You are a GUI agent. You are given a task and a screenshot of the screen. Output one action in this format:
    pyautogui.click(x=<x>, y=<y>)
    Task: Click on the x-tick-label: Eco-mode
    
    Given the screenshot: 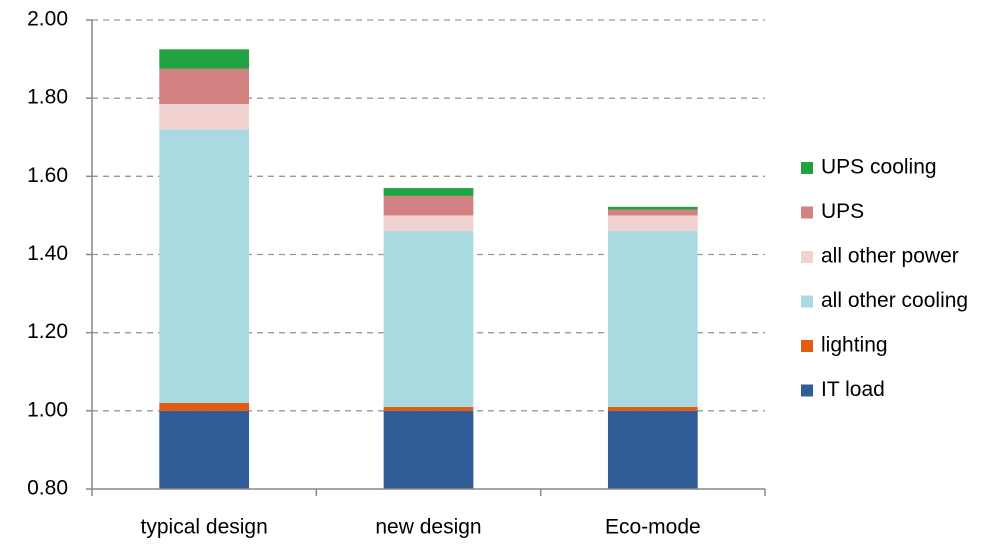 What is the action you would take?
    pyautogui.click(x=653, y=527)
    